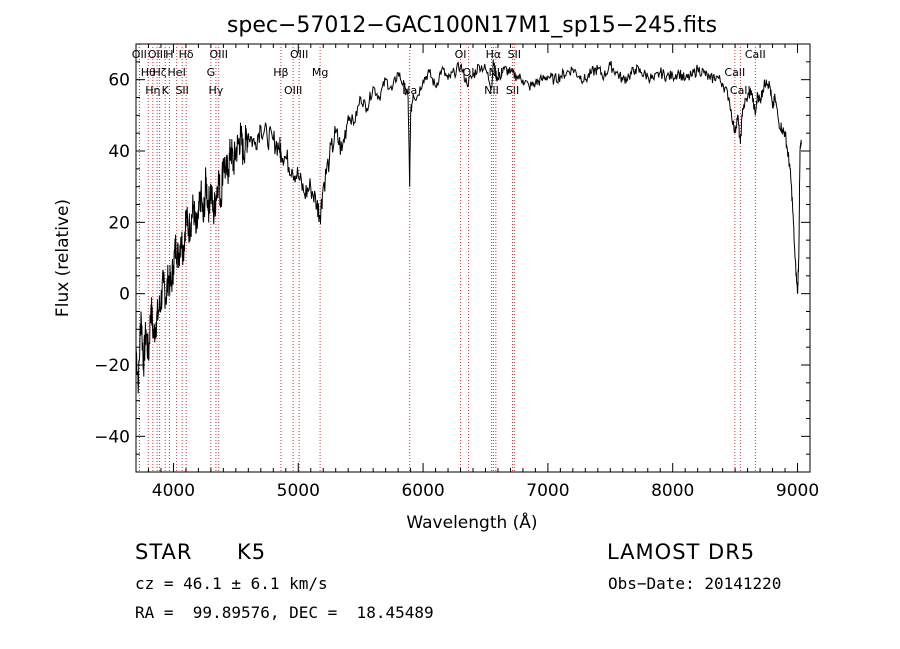 The image size is (900, 649). What do you see at coordinates (215, 90) in the screenshot?
I see `marker-label: Hγ` at bounding box center [215, 90].